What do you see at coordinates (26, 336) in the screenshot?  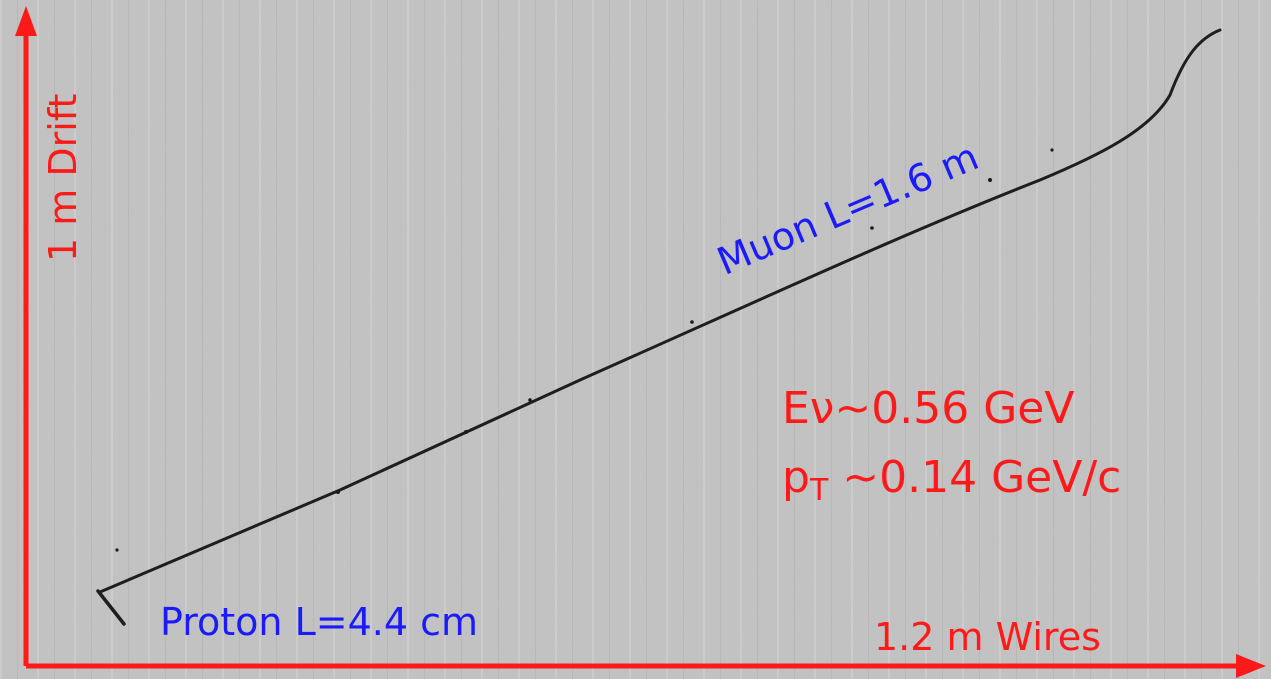 I see `vertical-axis` at bounding box center [26, 336].